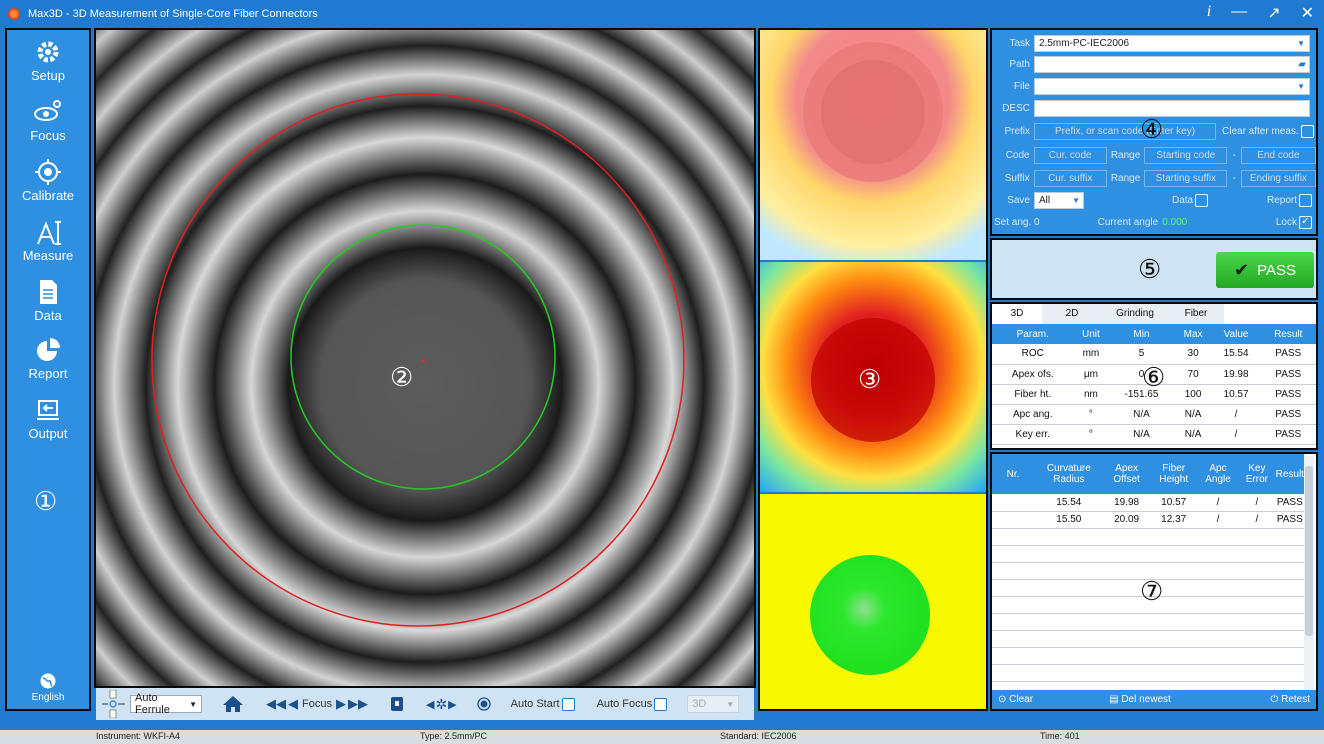 The height and width of the screenshot is (744, 1324). I want to click on report-checkbox, so click(1305, 200).